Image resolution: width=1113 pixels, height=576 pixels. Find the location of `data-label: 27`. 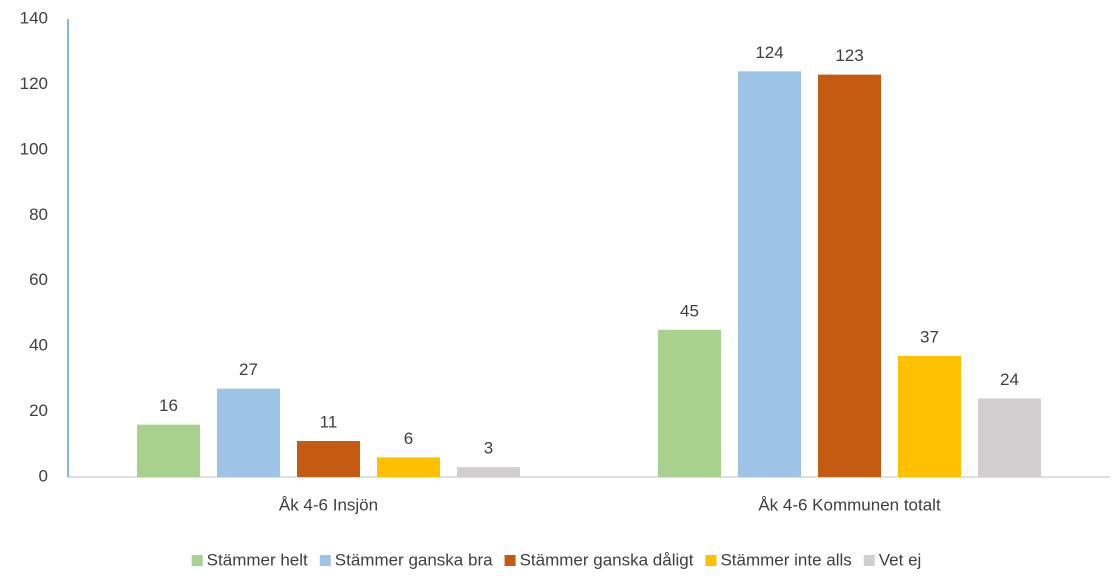

data-label: 27 is located at coordinates (248, 369).